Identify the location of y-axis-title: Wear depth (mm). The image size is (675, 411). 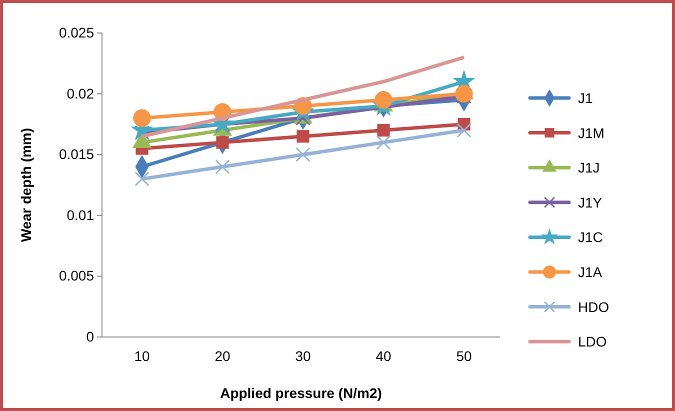
(26, 185).